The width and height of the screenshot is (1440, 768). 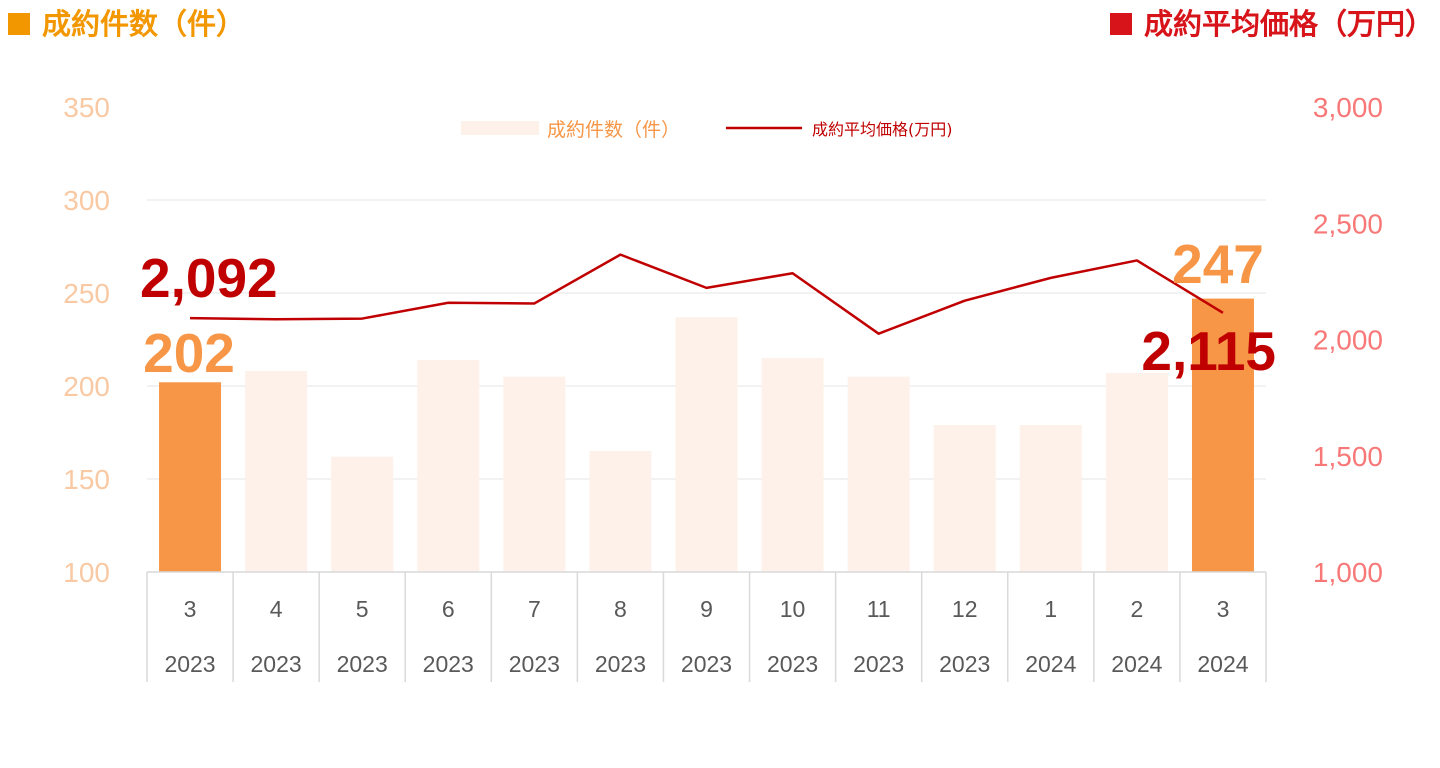 I want to click on x-month-label: 1, so click(x=1050, y=609).